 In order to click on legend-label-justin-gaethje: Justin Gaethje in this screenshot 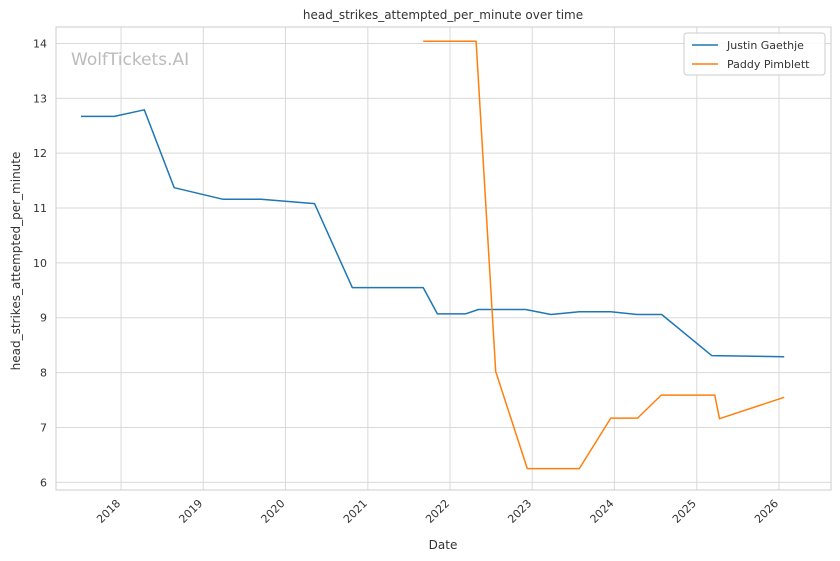, I will do `click(765, 45)`.